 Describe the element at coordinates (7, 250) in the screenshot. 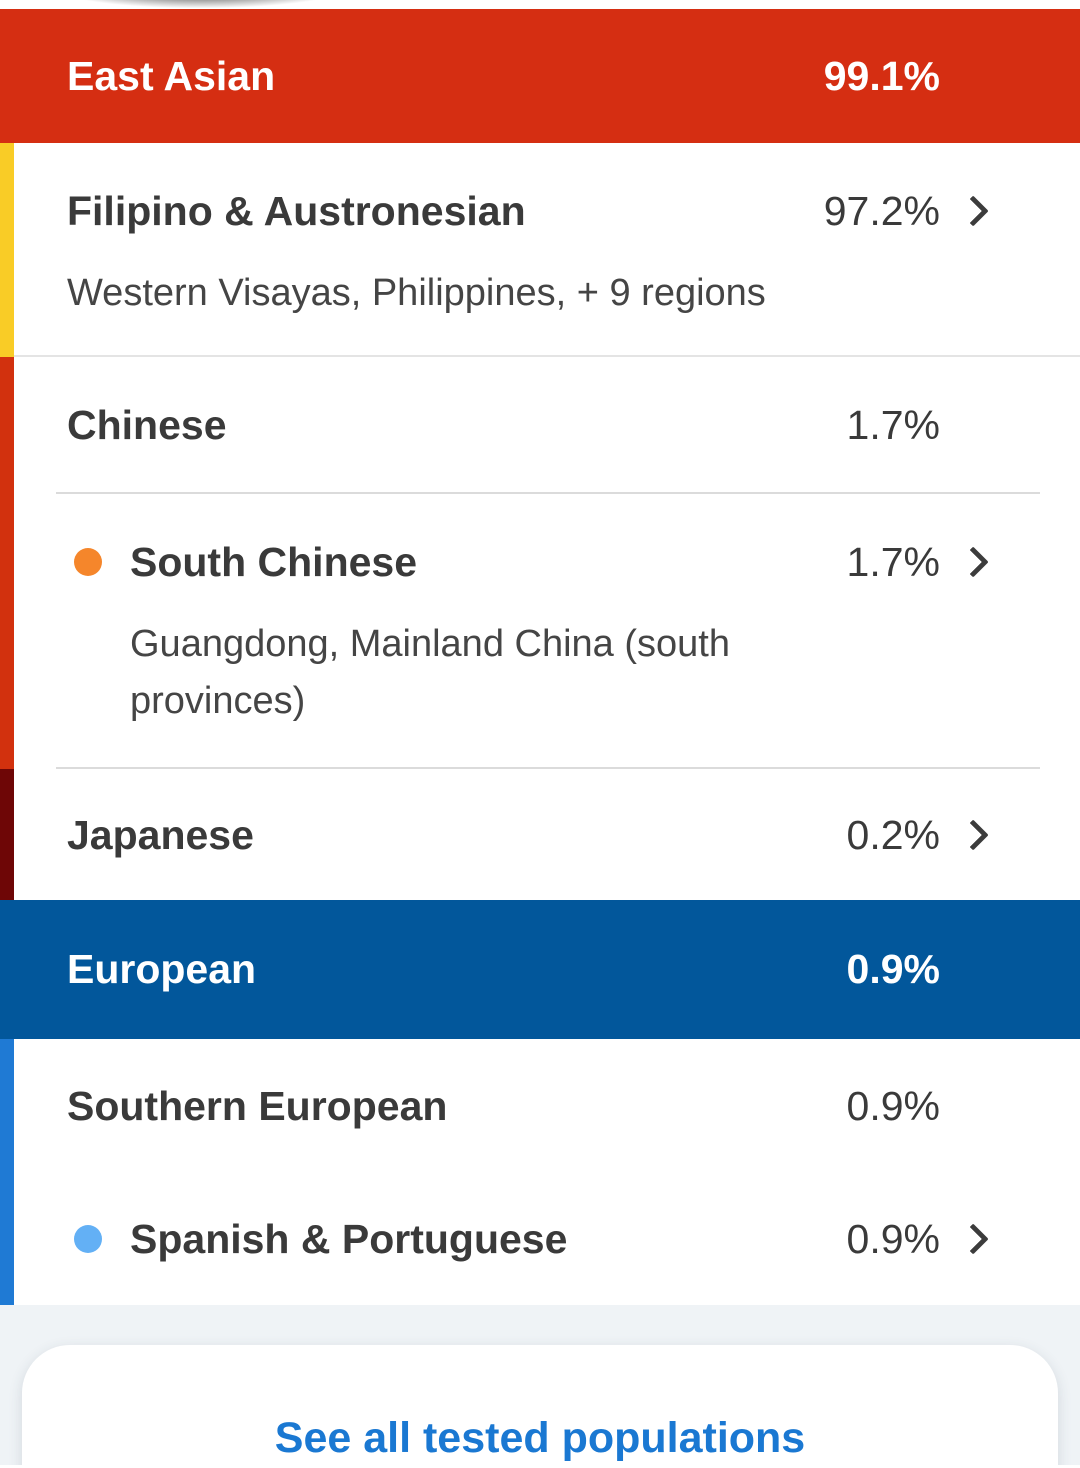

I see `strip-filipino` at that location.